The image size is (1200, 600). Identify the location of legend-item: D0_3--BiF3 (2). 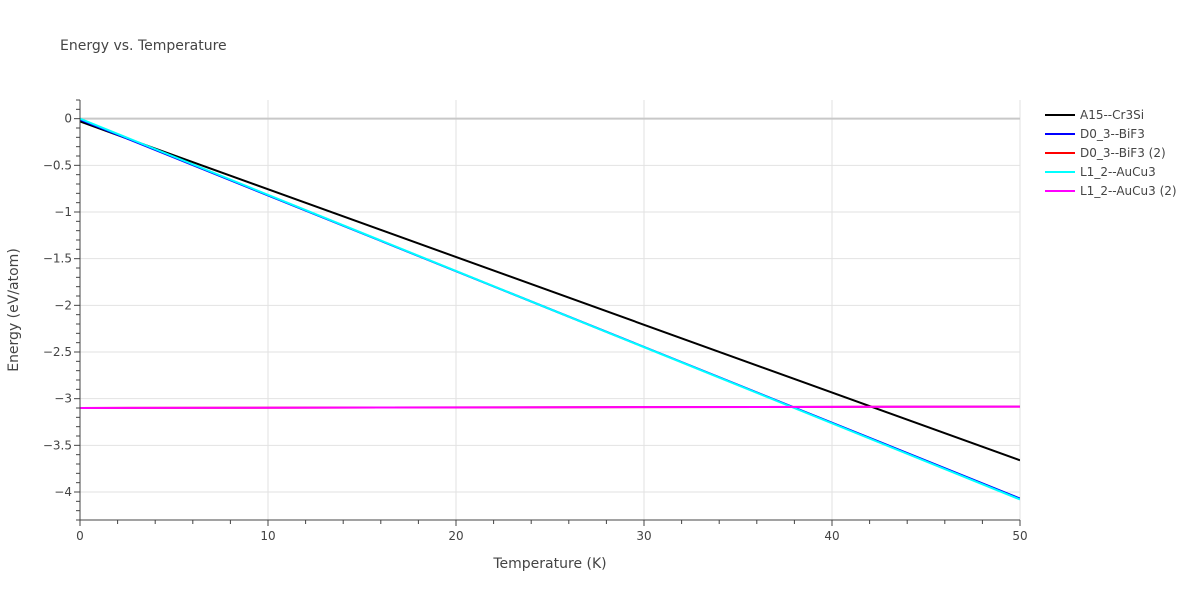
(1105, 153).